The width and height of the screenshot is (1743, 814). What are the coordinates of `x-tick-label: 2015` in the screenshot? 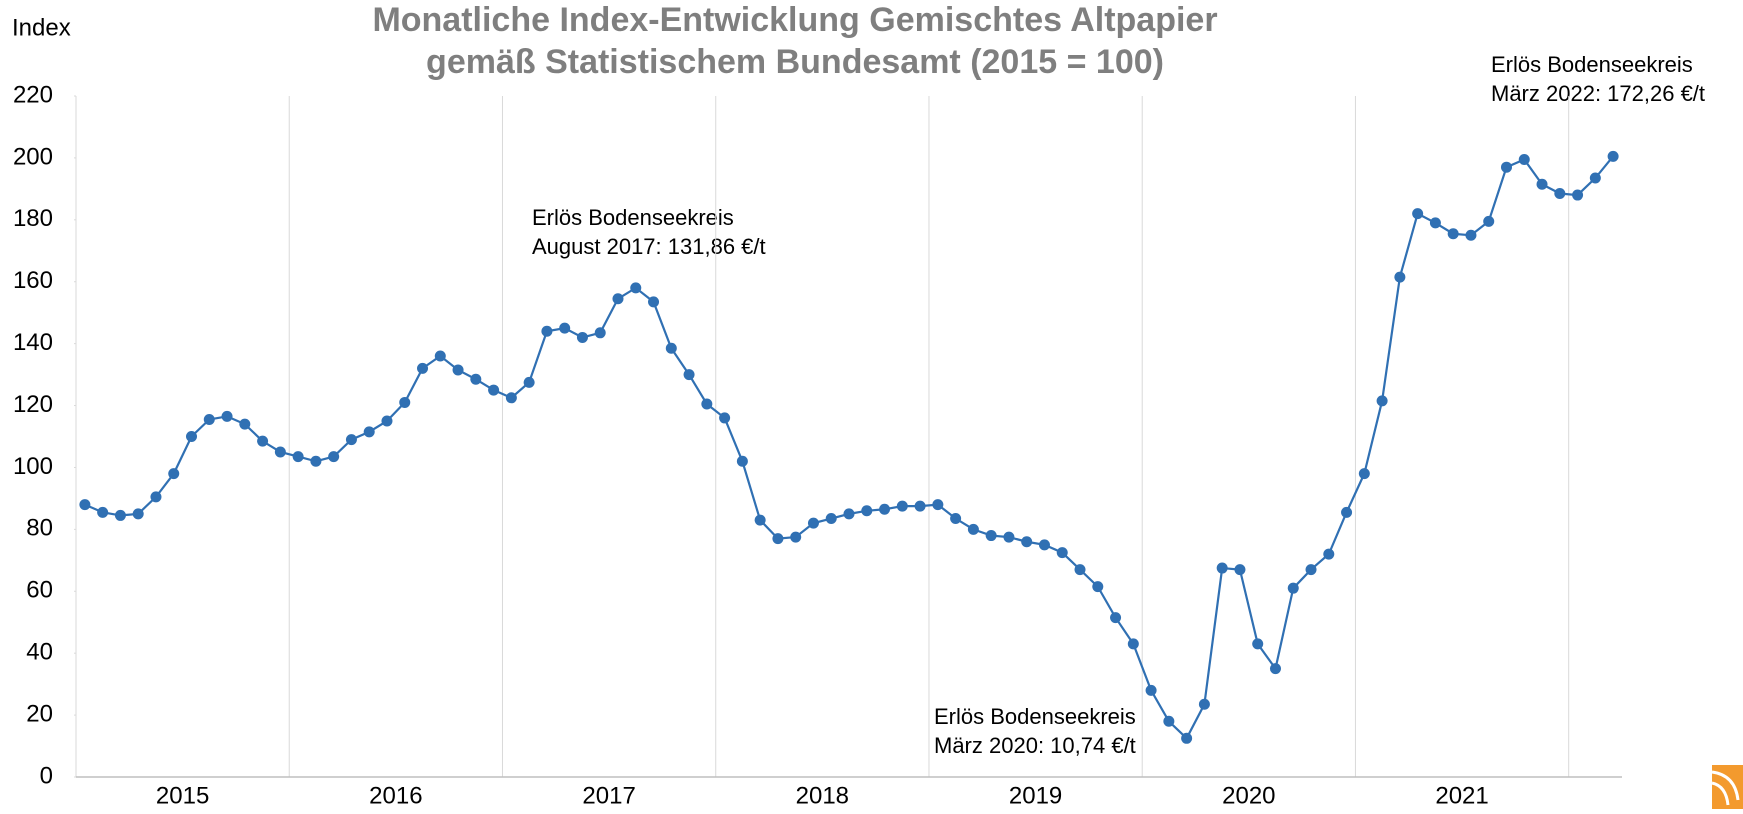 It's located at (182, 795).